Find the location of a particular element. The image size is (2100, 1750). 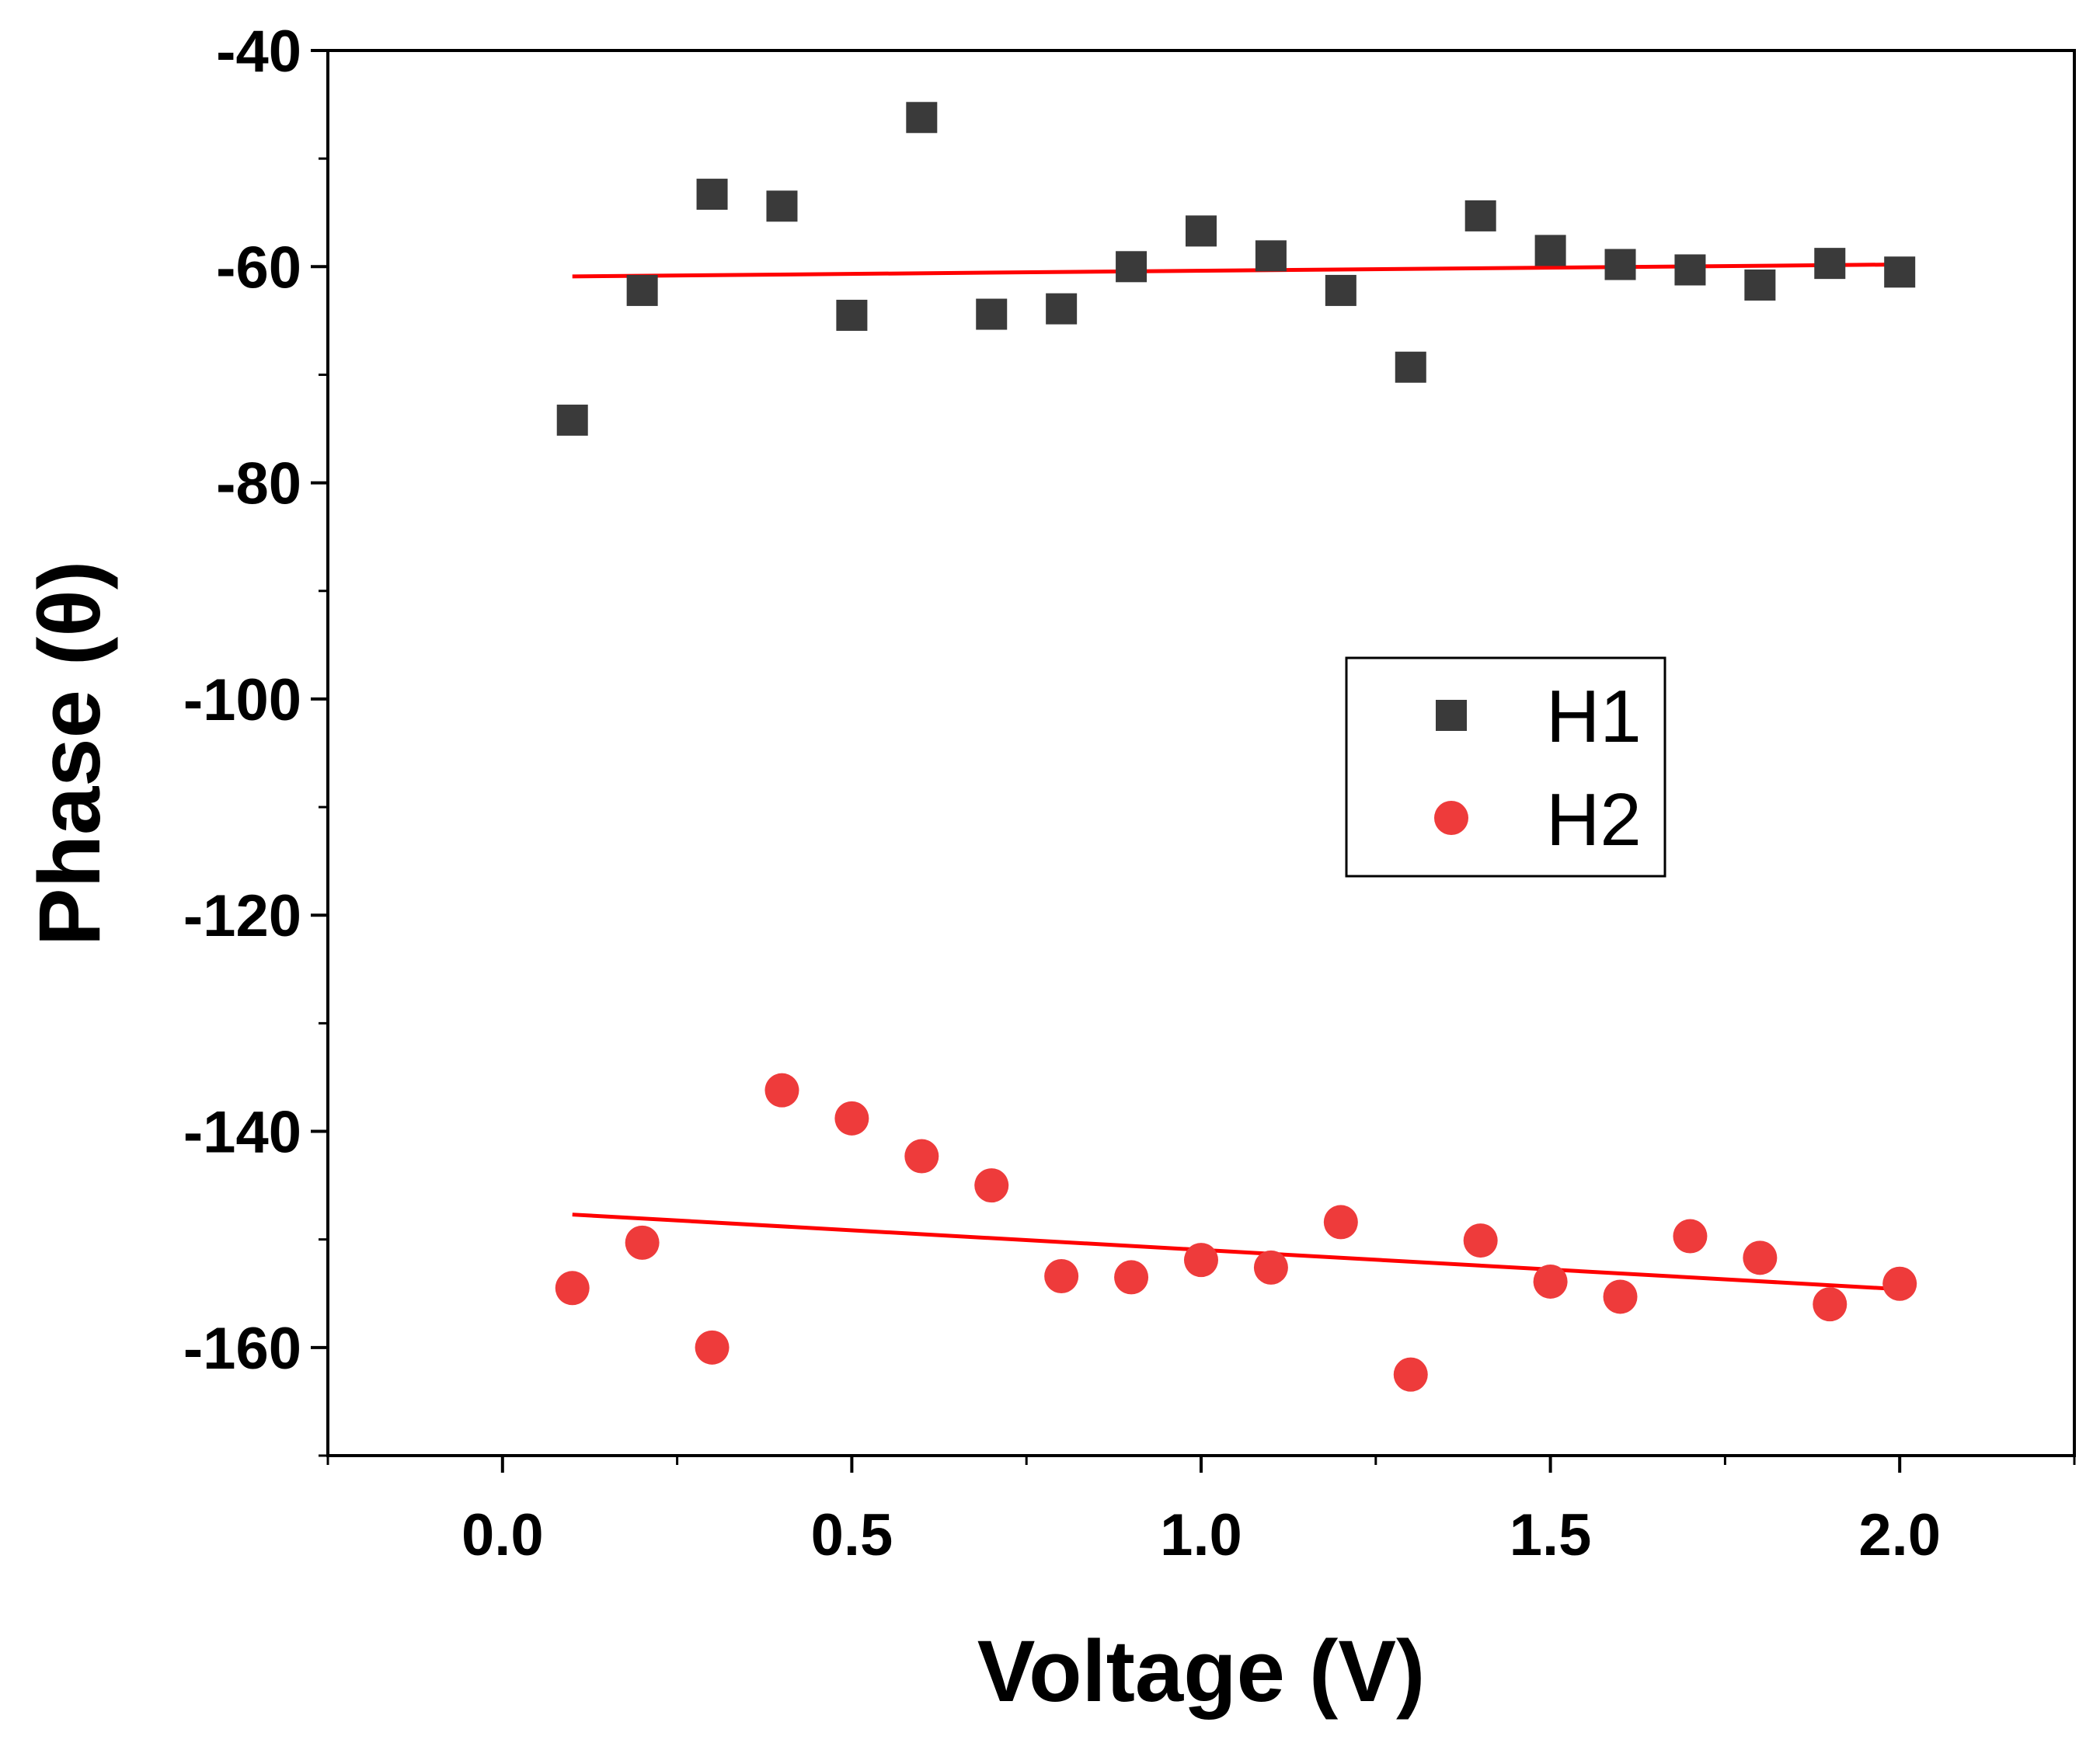

x-tick-label: 0.5 is located at coordinates (852, 1535).